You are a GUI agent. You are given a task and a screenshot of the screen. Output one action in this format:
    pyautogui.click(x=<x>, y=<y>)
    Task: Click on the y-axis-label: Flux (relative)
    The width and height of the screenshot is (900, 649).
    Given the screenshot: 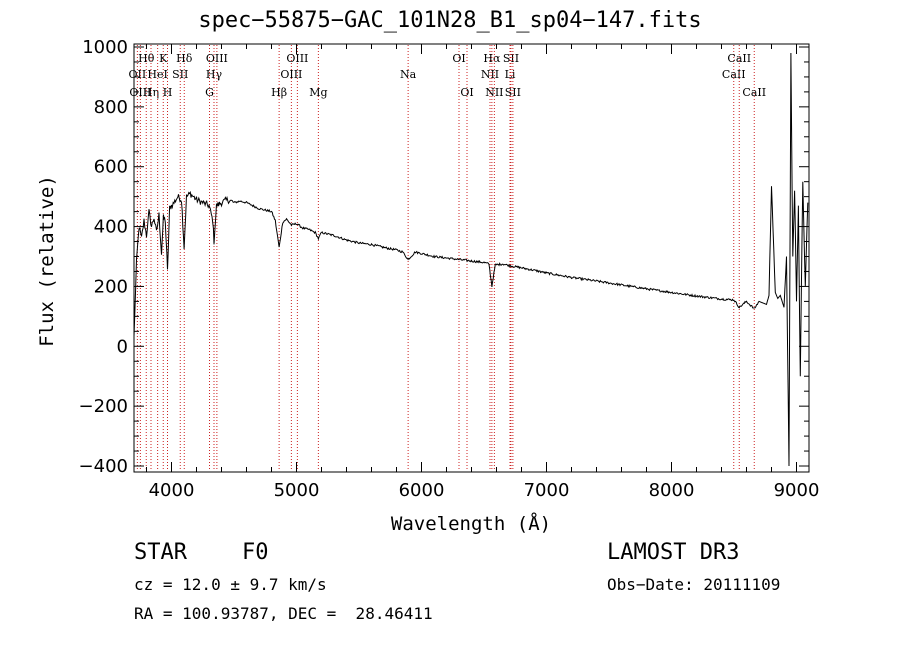 What is the action you would take?
    pyautogui.click(x=47, y=261)
    